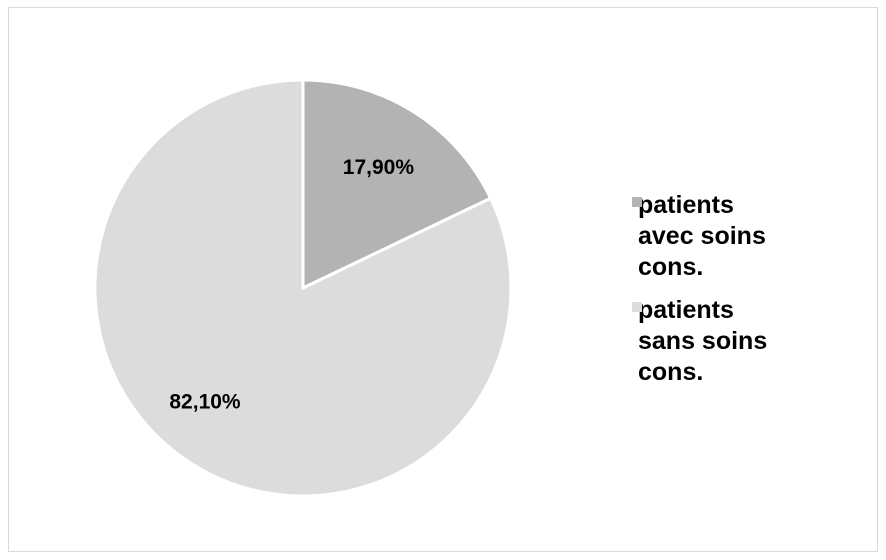 Image resolution: width=886 pixels, height=560 pixels. I want to click on data-label-sans-soins: 82,10%, so click(205, 402).